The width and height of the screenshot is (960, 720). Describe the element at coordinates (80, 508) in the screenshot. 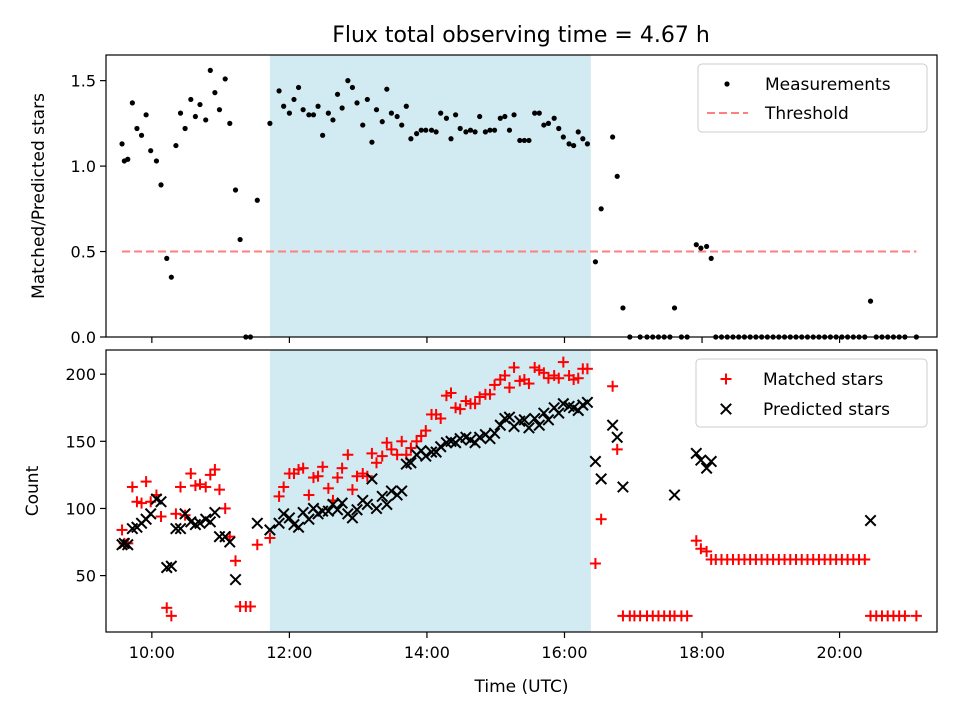

I see `y-tick-label: 100` at that location.